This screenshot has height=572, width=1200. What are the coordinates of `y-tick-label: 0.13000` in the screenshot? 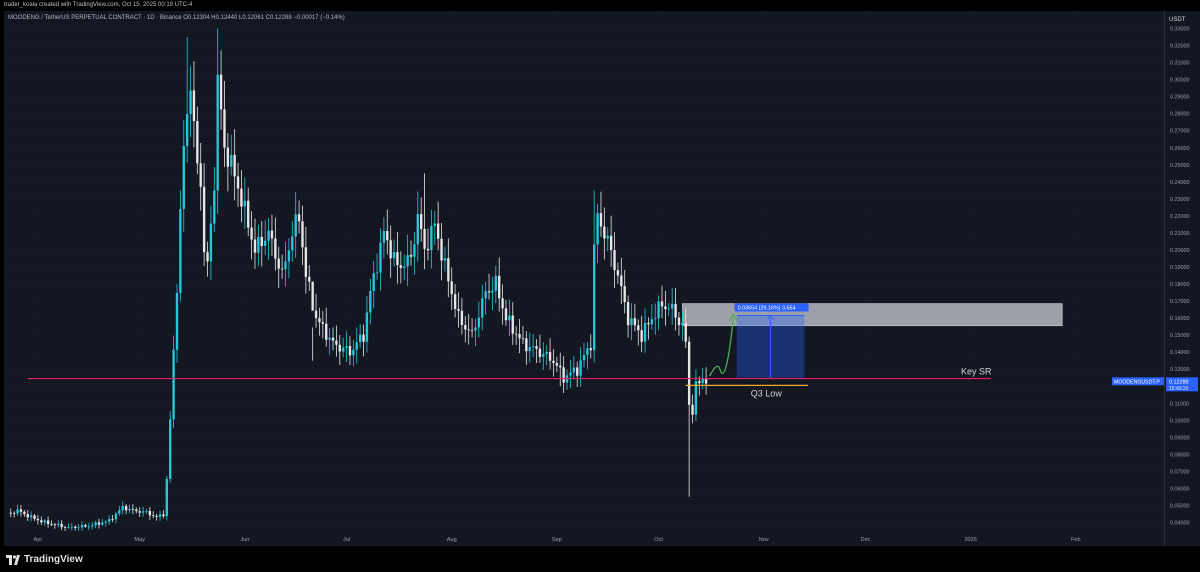 It's located at (1180, 370).